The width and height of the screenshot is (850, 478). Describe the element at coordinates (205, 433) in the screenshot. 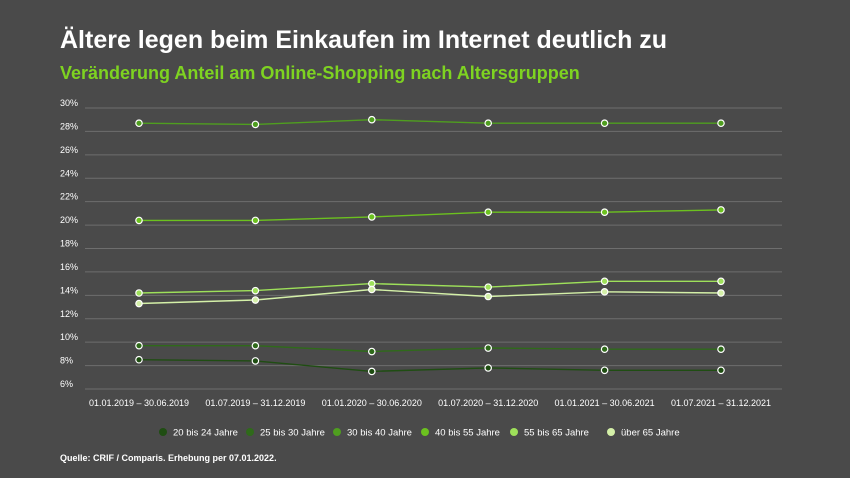

I see `legend-label: 20 bis 24 Jahre` at that location.